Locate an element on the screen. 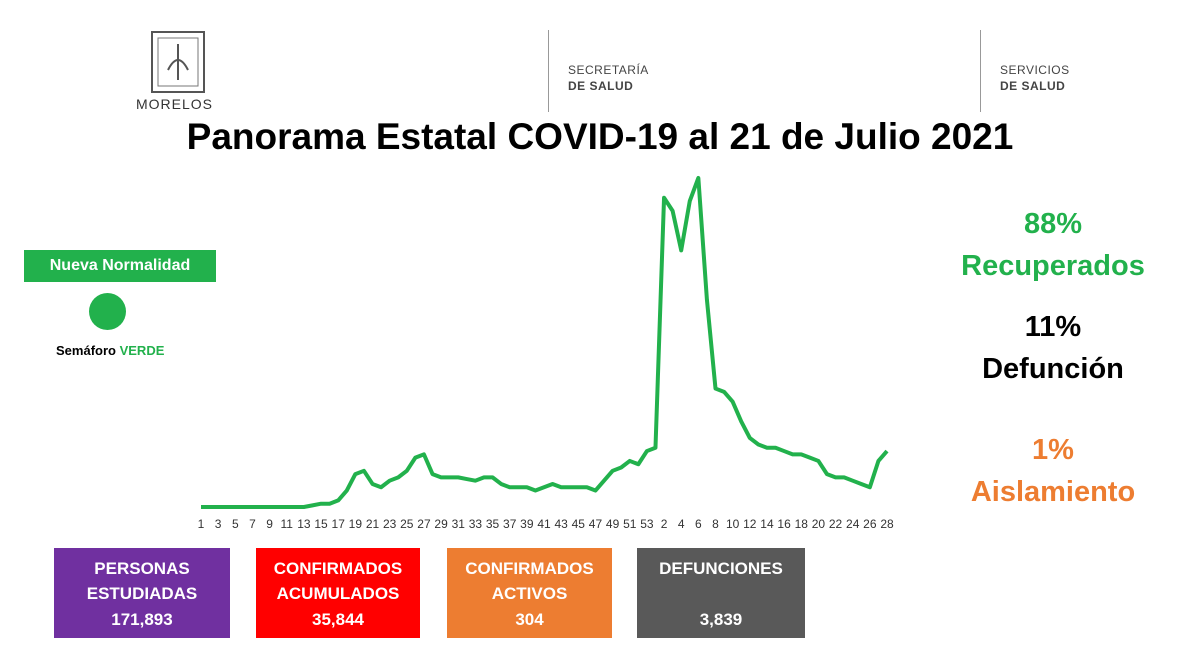 The width and height of the screenshot is (1200, 668). stat-value: 88% is located at coordinates (1053, 224).